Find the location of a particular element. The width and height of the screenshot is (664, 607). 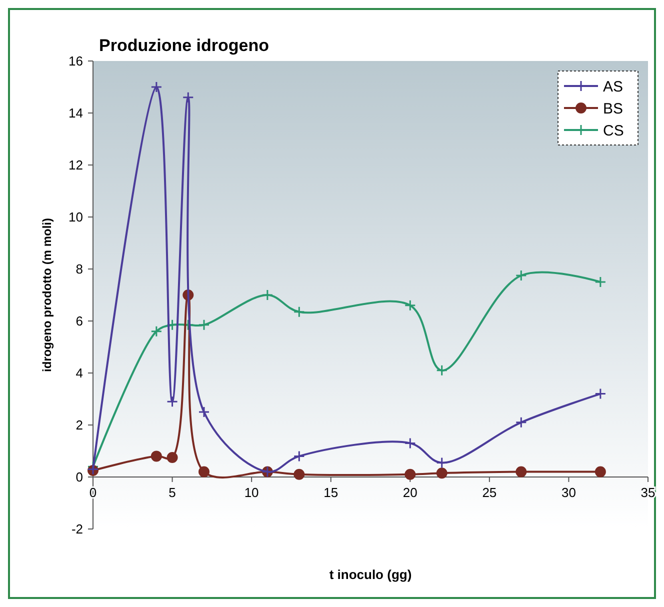

y-tick-label: -2 is located at coordinates (77, 529).